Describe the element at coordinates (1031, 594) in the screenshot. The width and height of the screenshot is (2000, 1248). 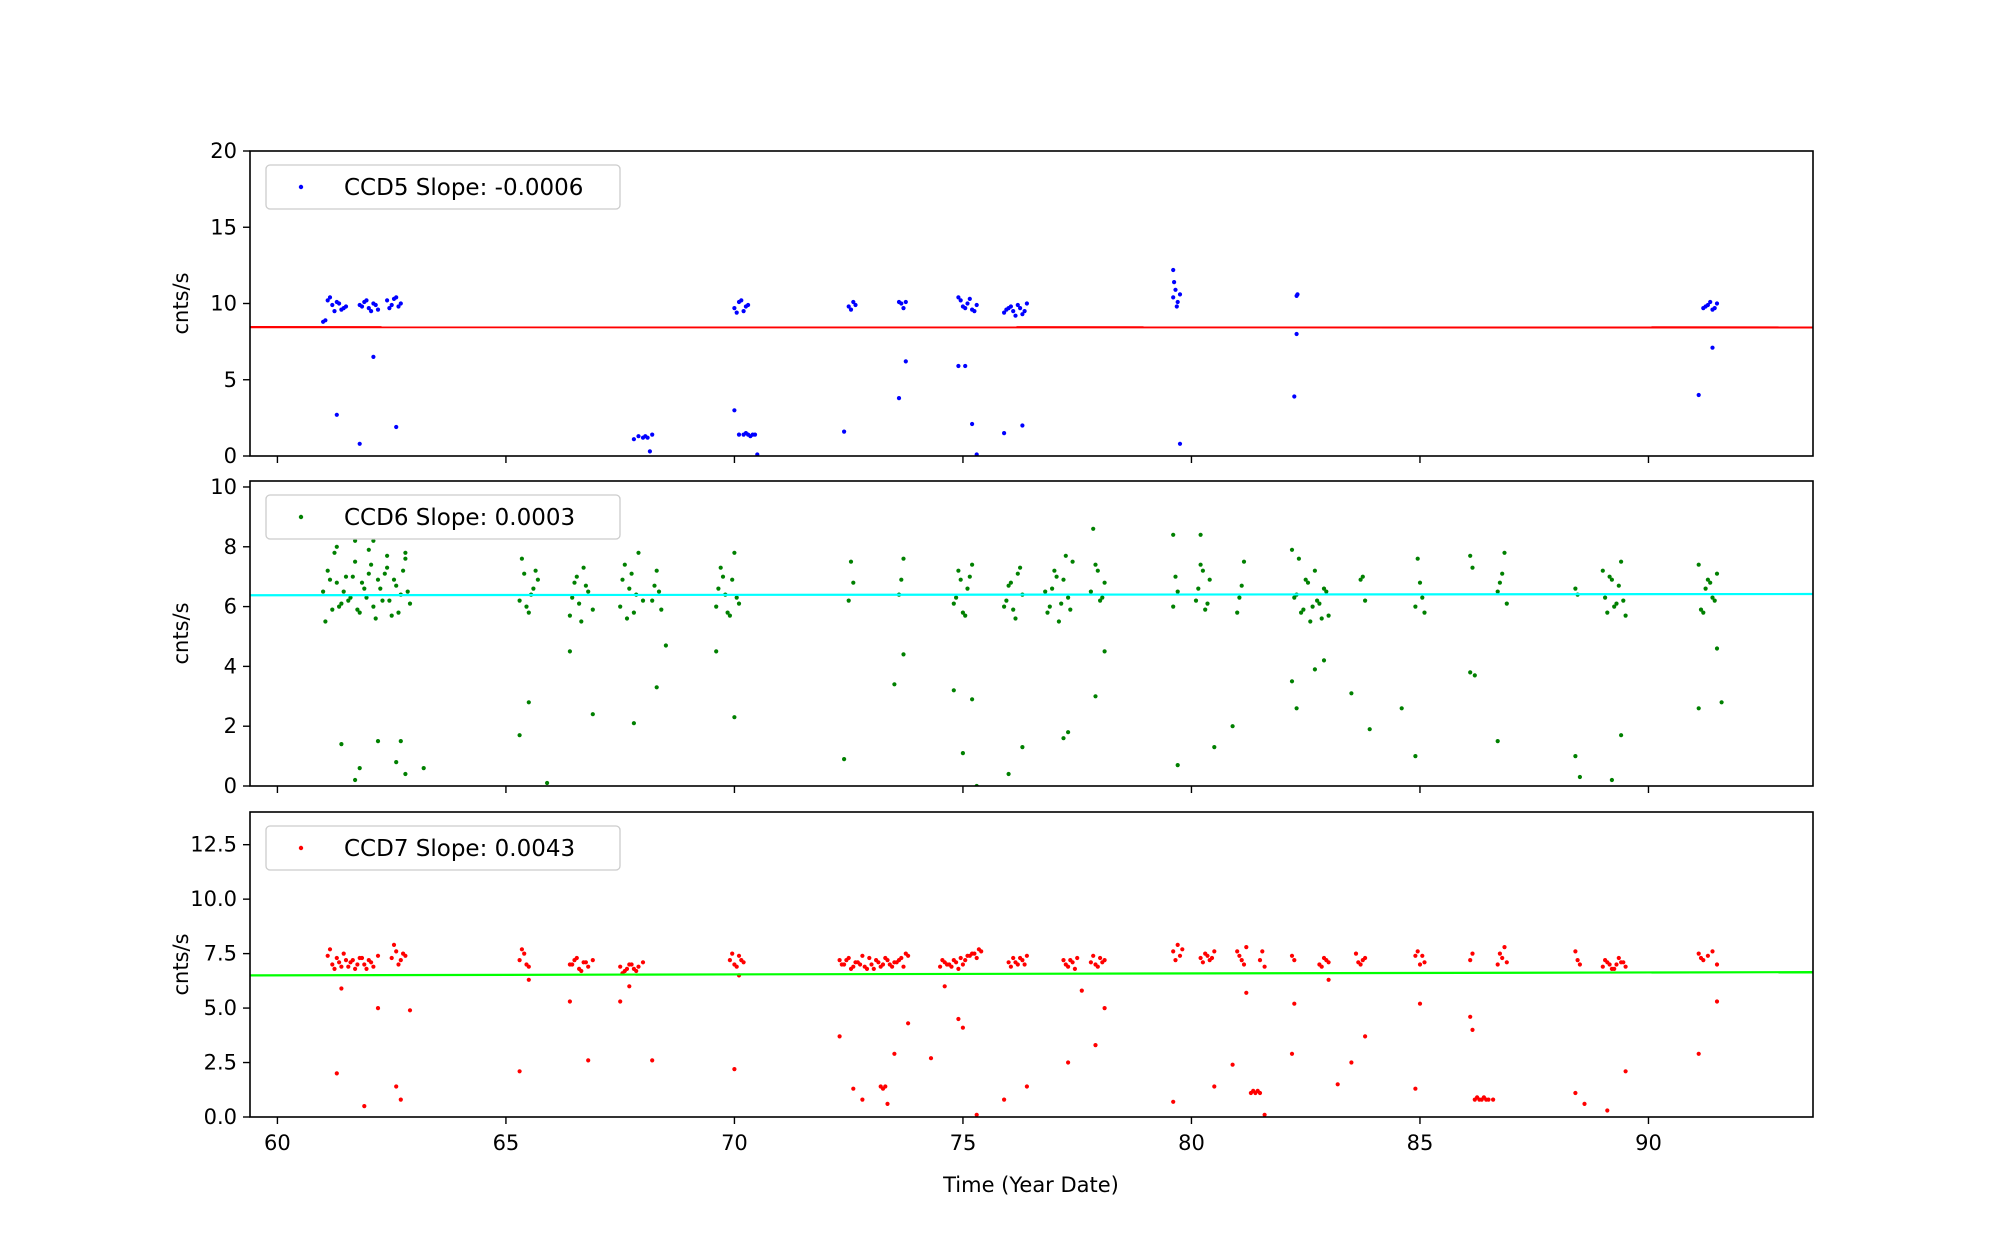
I see `fit-line` at that location.